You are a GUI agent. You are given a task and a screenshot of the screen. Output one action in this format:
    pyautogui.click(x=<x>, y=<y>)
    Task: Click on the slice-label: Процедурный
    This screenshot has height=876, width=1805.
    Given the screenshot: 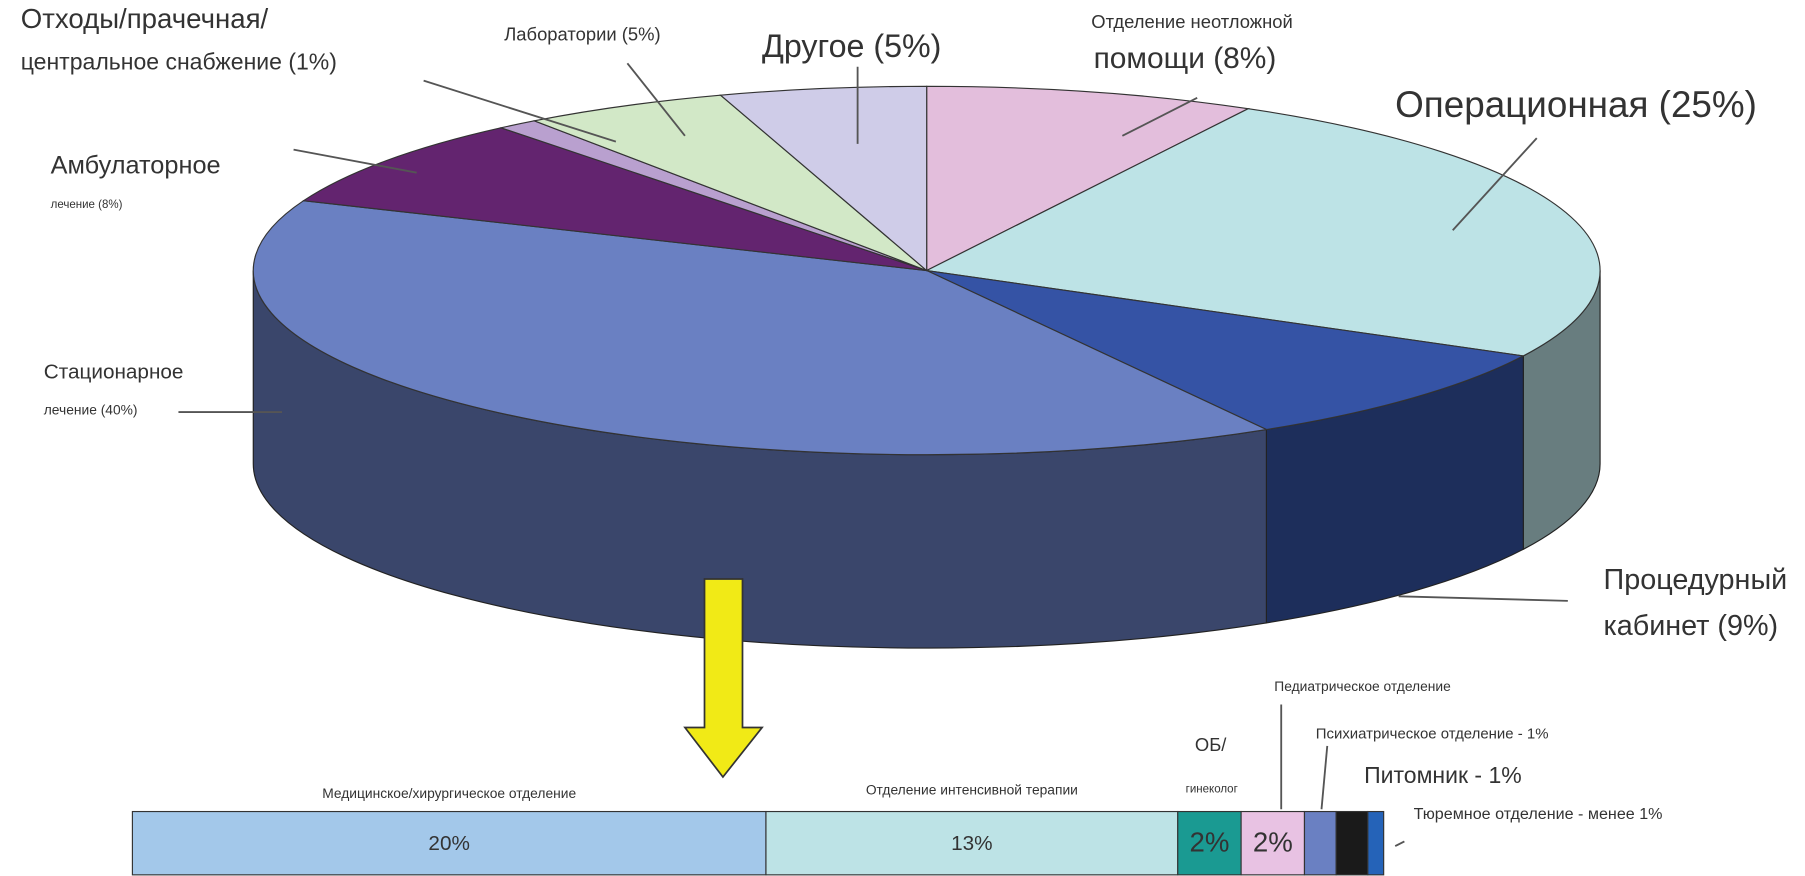 What is the action you would take?
    pyautogui.click(x=1696, y=580)
    